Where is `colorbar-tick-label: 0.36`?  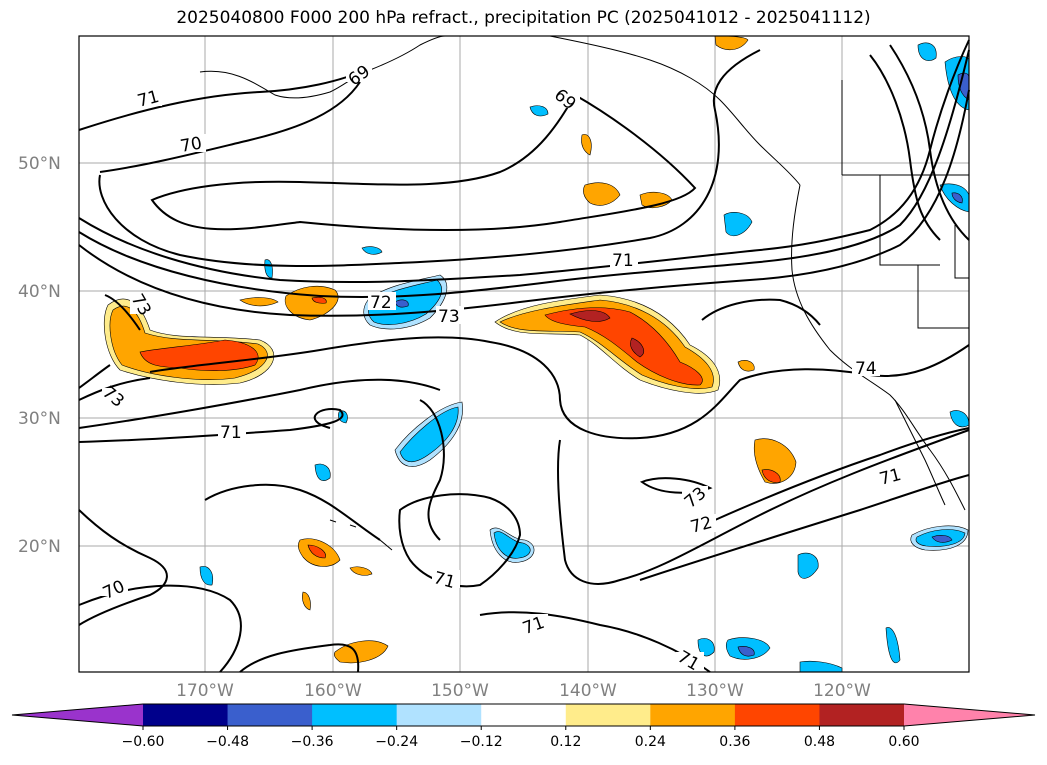 colorbar-tick-label: 0.36 is located at coordinates (734, 742).